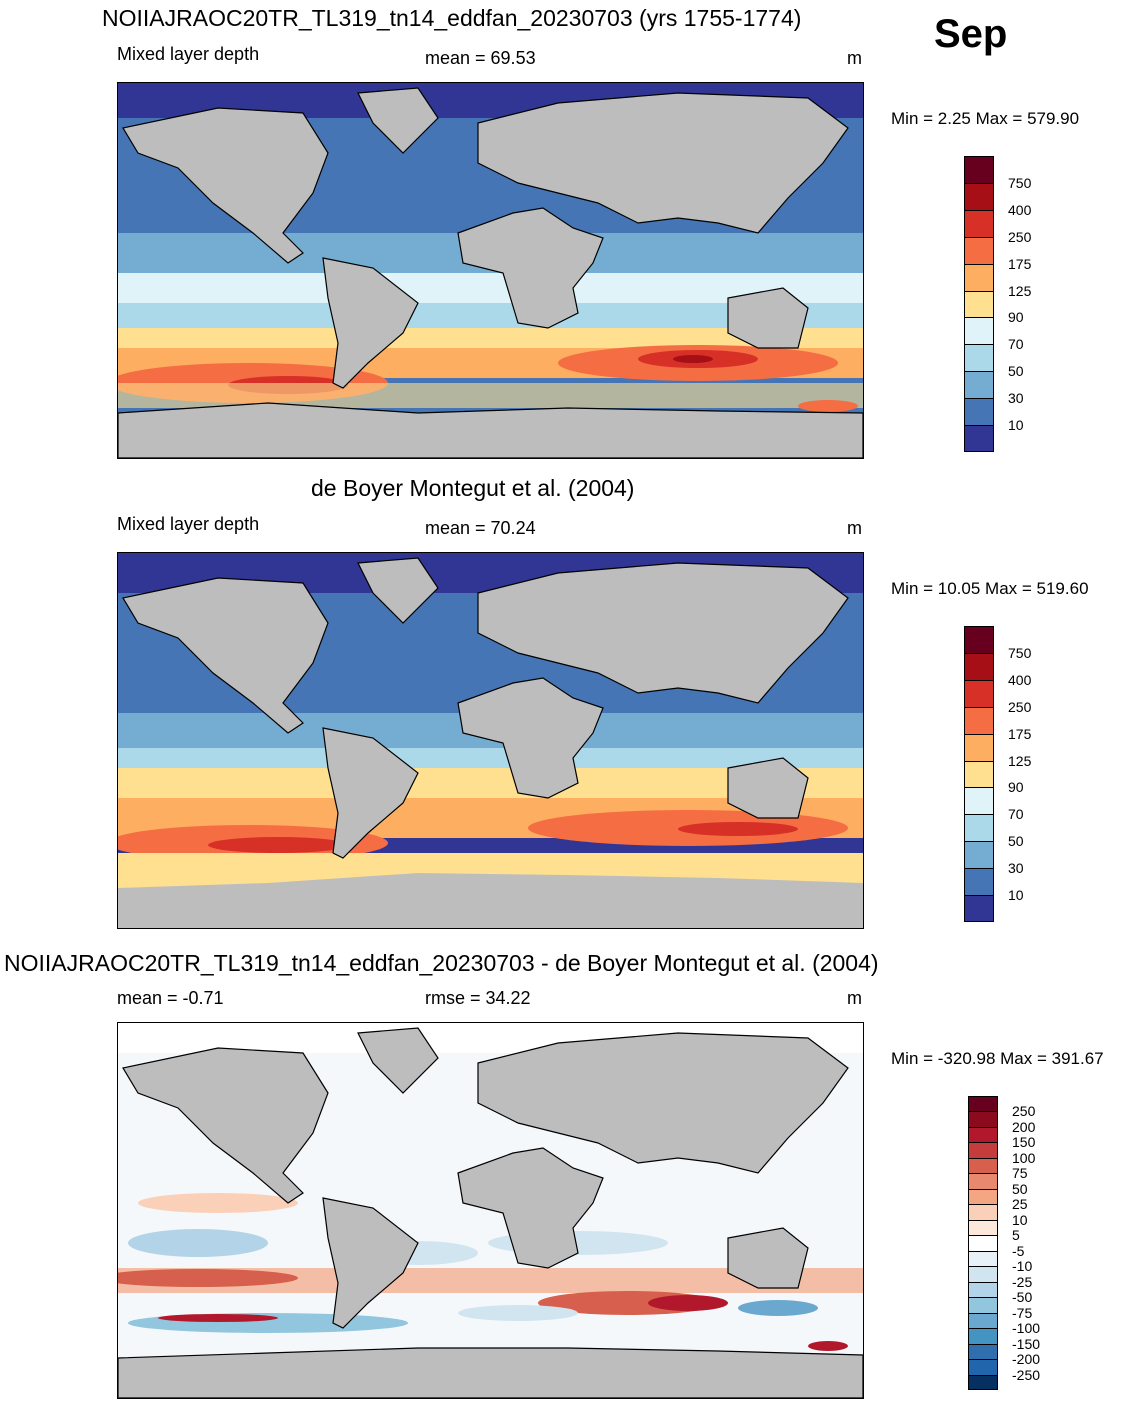 Image resolution: width=1126 pixels, height=1404 pixels. Describe the element at coordinates (1022, 1266) in the screenshot. I see `colorbar-label: -10` at that location.